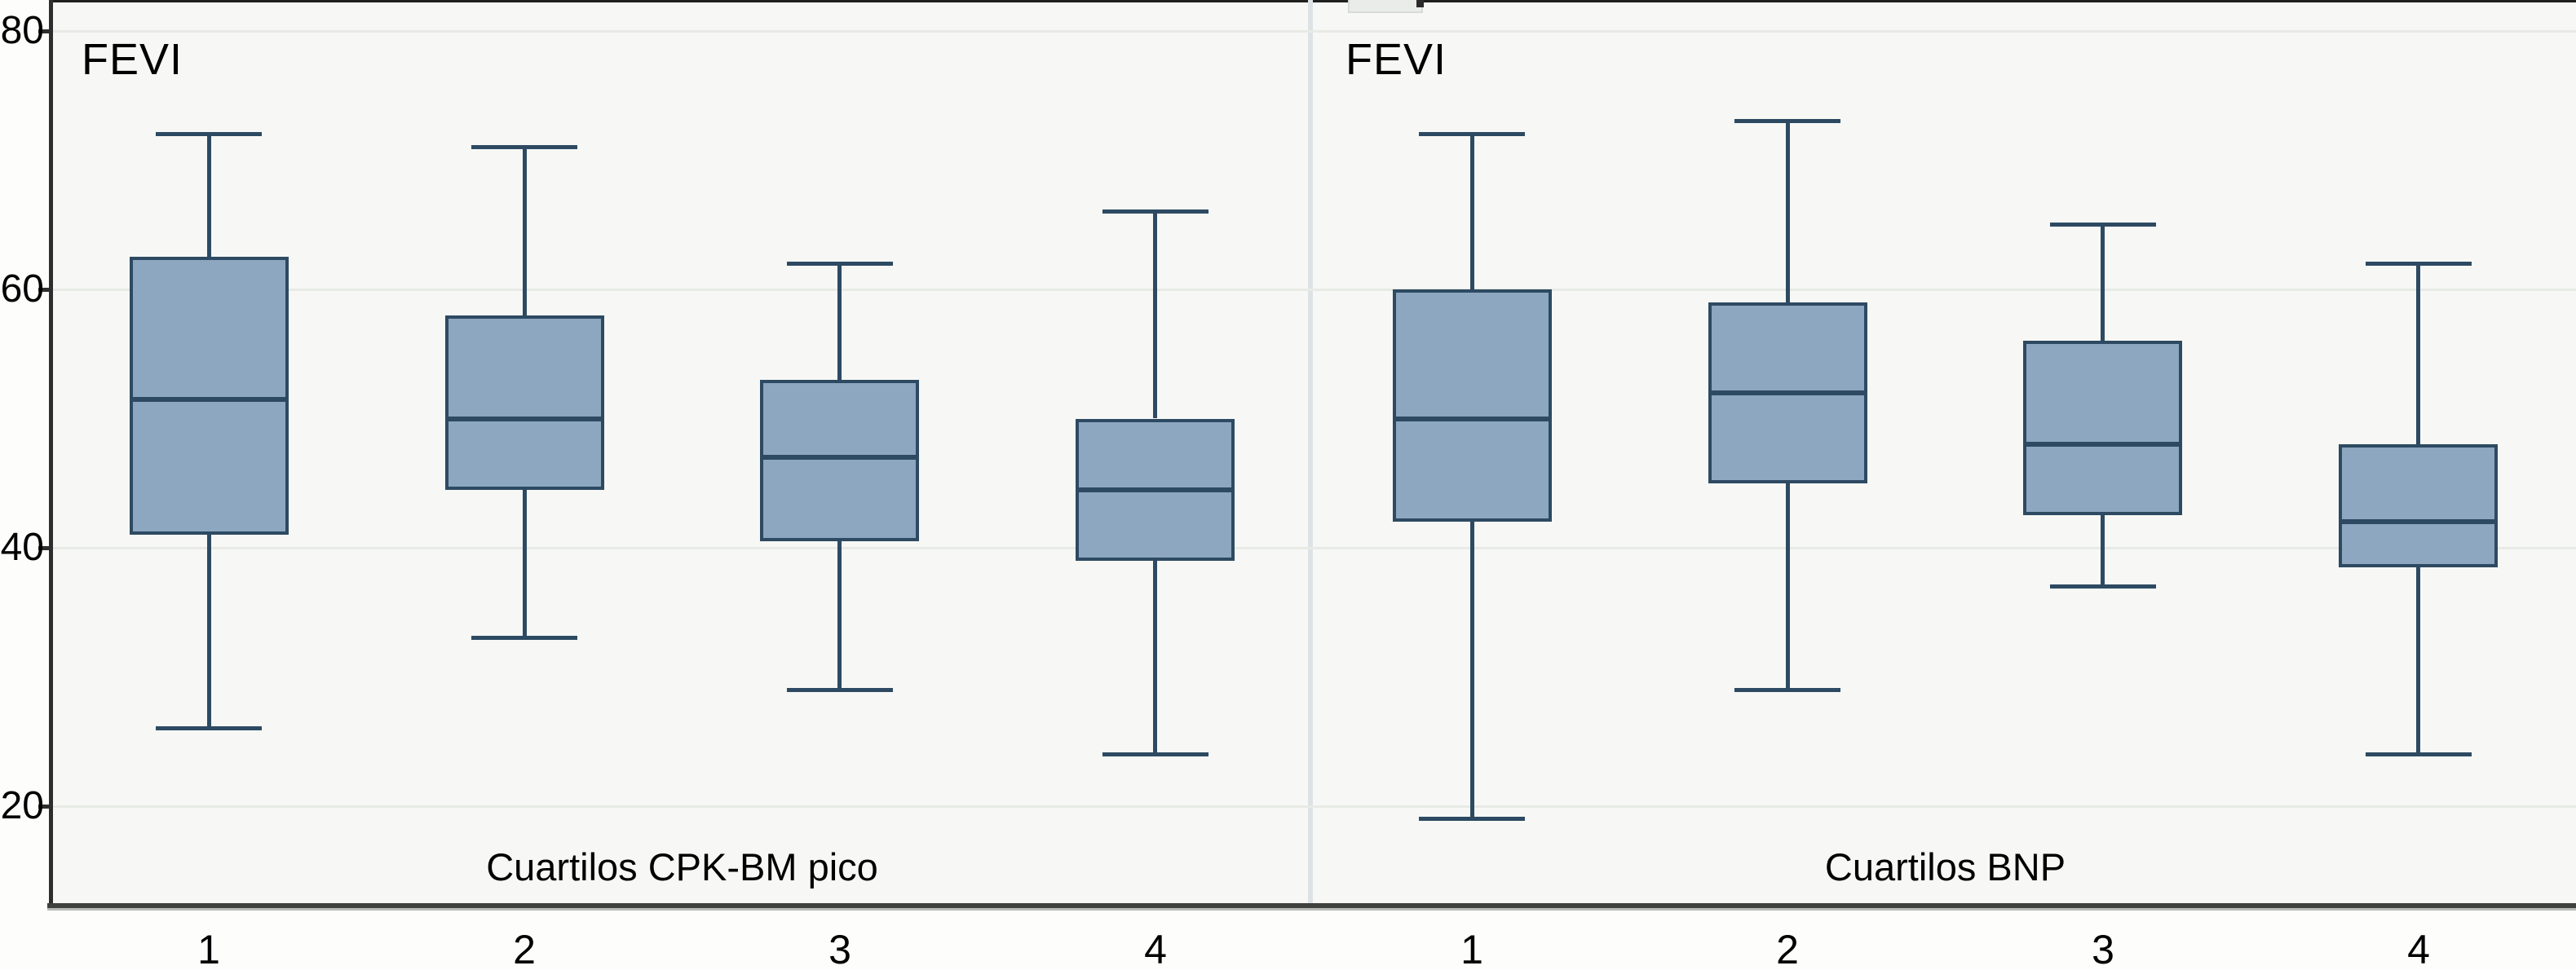 Image resolution: width=2576 pixels, height=970 pixels. Describe the element at coordinates (22, 547) in the screenshot. I see `y-tick-label-40: 40` at that location.